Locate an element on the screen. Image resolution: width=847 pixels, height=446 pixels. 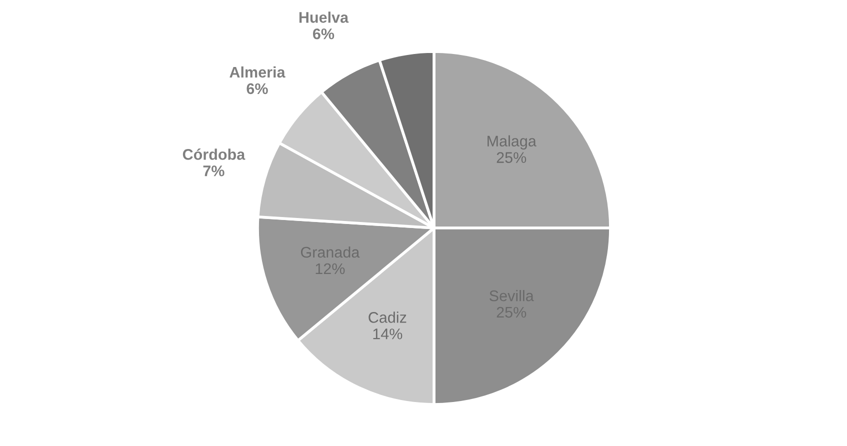
slice-label: Almeria is located at coordinates (258, 72).